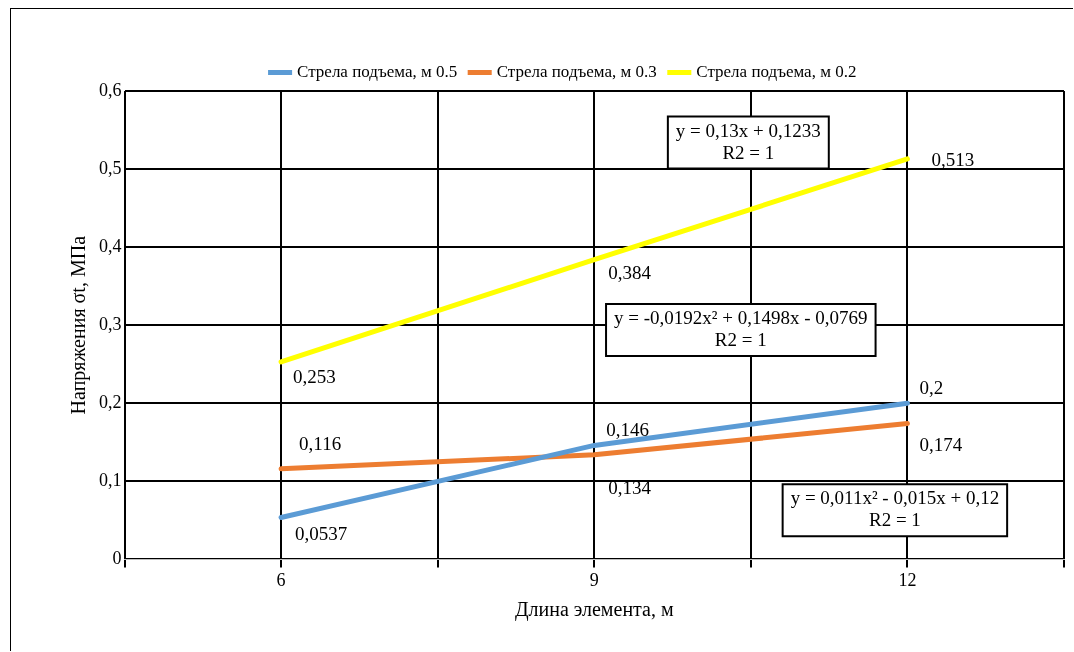 Image resolution: width=1074 pixels, height=652 pixels. What do you see at coordinates (314, 376) in the screenshot?
I see `data-label: 0,253` at bounding box center [314, 376].